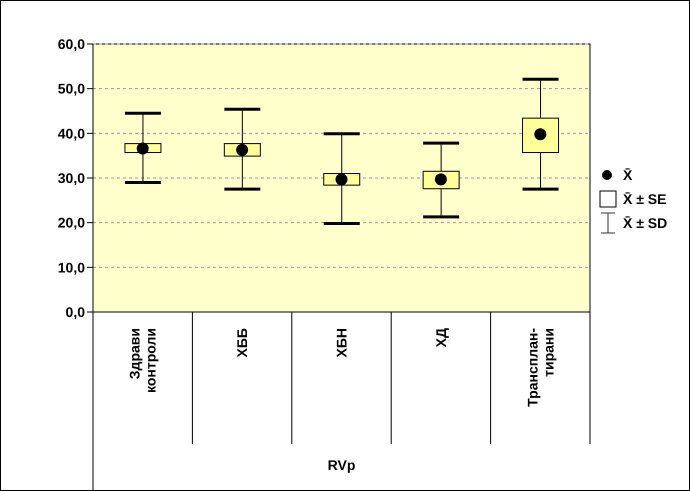 The height and width of the screenshot is (491, 690). Describe the element at coordinates (142, 360) in the screenshot. I see `x-tick-label: Здрави контроли` at that location.